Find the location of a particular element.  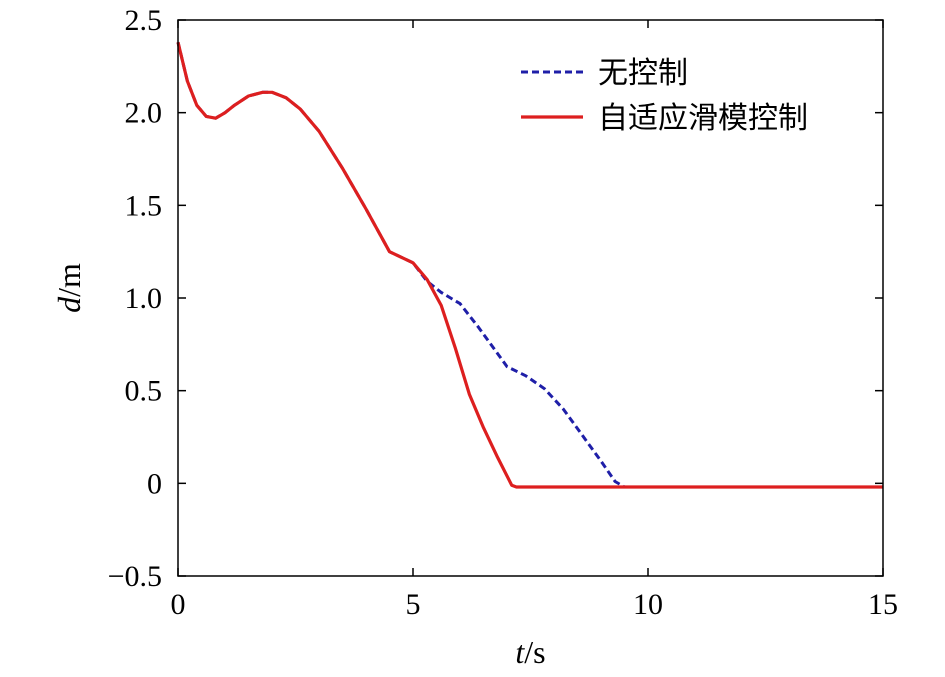

x-axis-label: t/s is located at coordinates (530, 652).